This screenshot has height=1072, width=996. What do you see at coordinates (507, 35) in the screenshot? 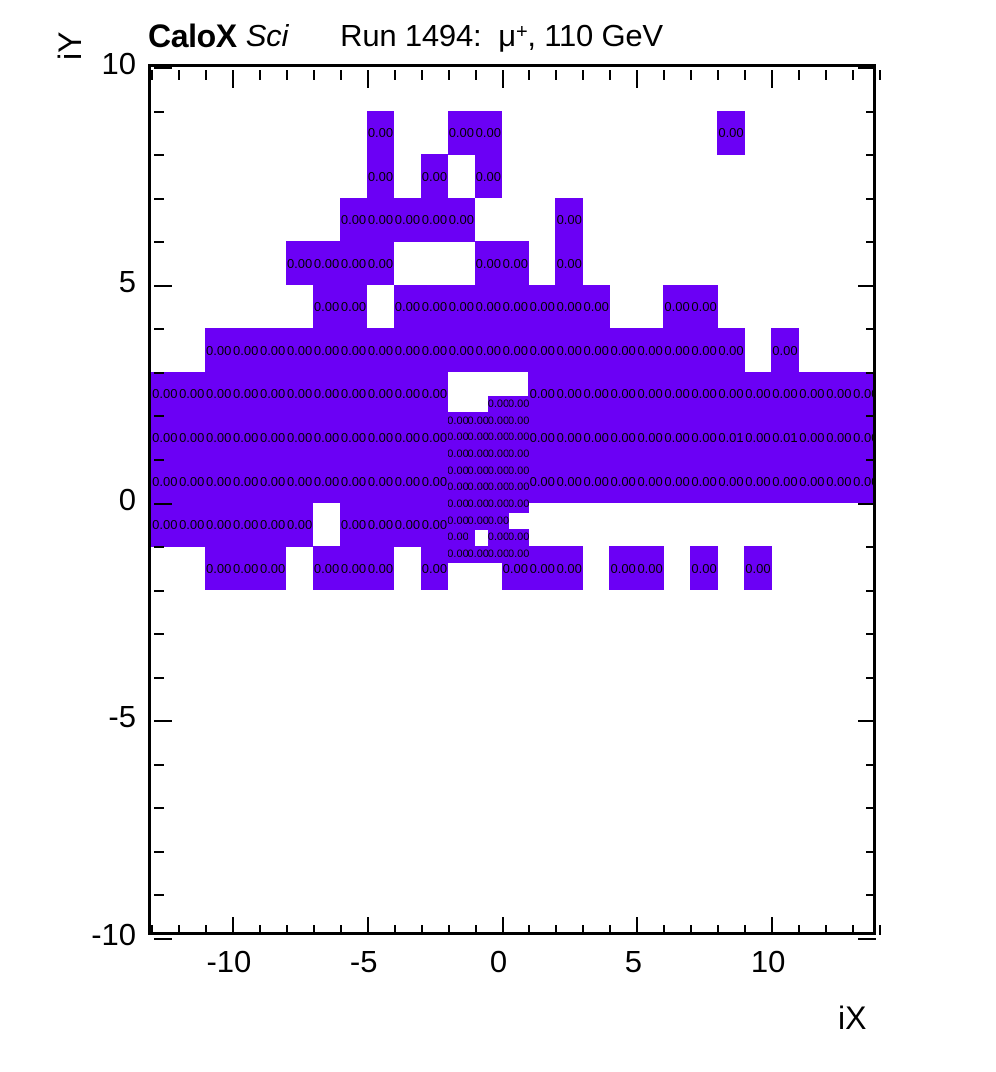
I see `particle-symbol: μ` at bounding box center [507, 35].